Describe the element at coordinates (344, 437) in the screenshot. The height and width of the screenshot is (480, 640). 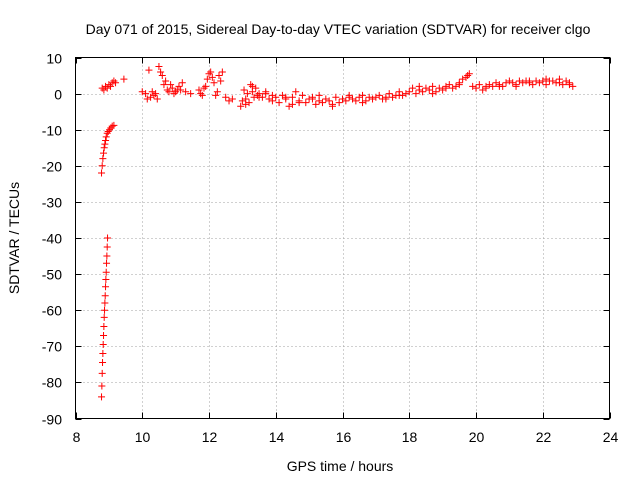
I see `x-tick-label: 16` at that location.